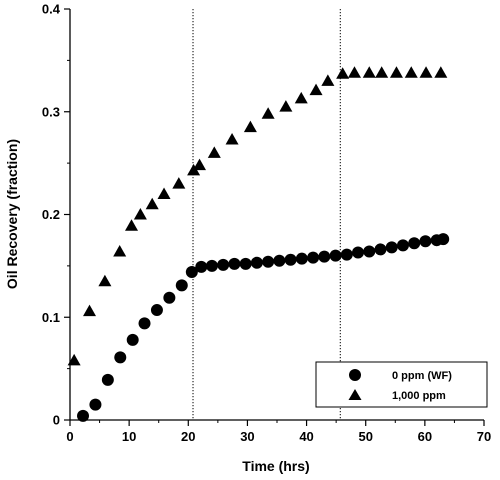 The height and width of the screenshot is (480, 500). Describe the element at coordinates (355, 394) in the screenshot. I see `legend-marker-triangle` at that location.